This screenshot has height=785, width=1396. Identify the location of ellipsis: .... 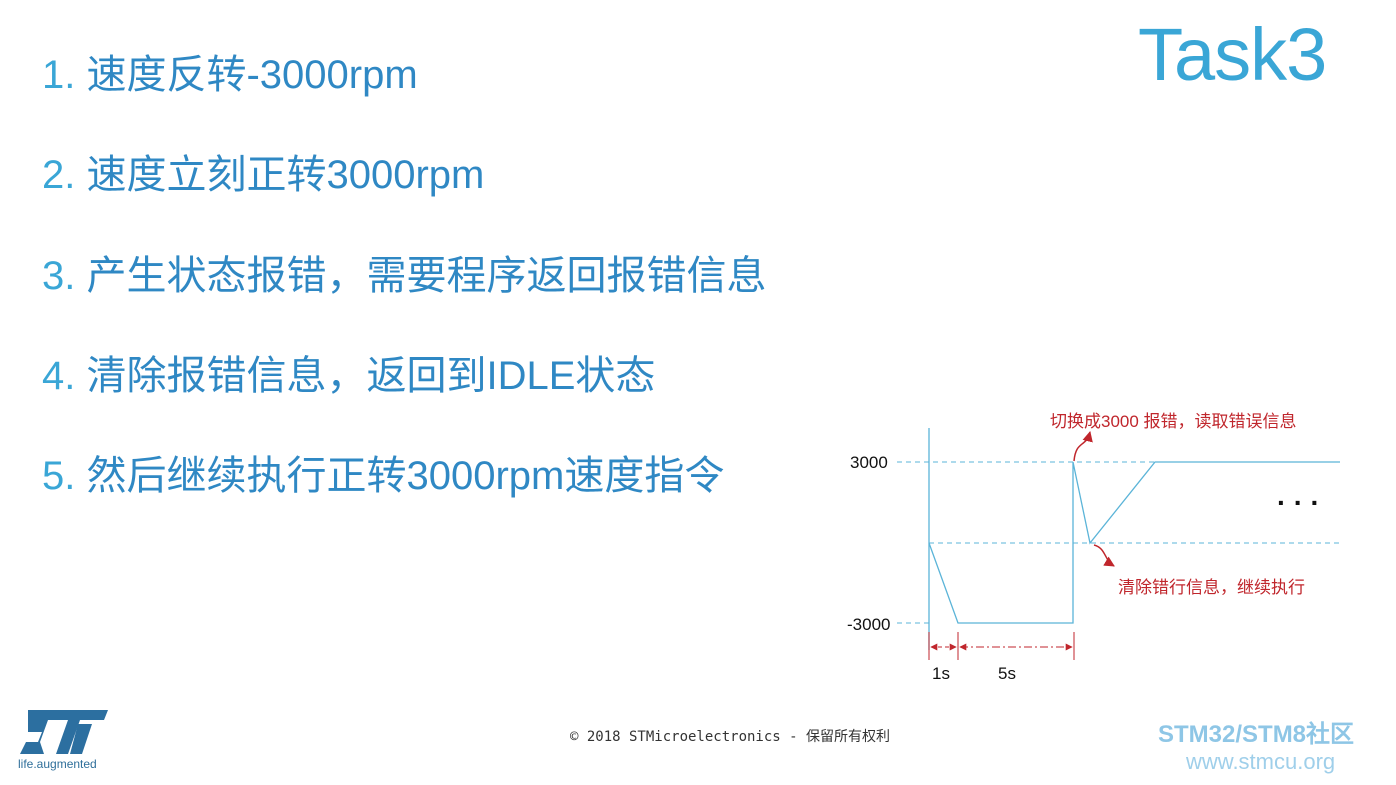
(1302, 495).